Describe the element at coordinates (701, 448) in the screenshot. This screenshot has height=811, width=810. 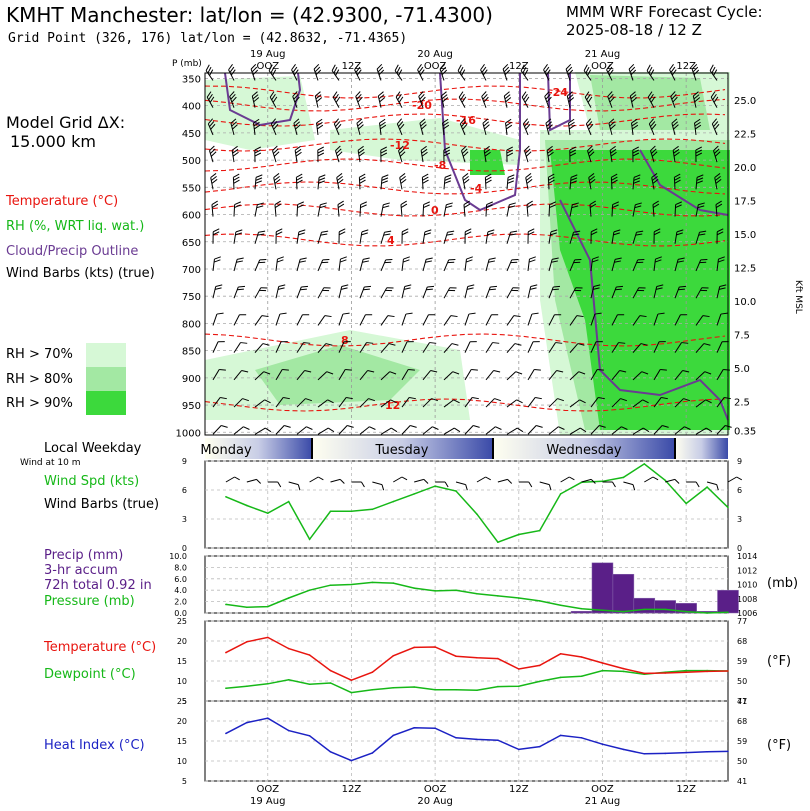
I see `weekday-segment` at that location.